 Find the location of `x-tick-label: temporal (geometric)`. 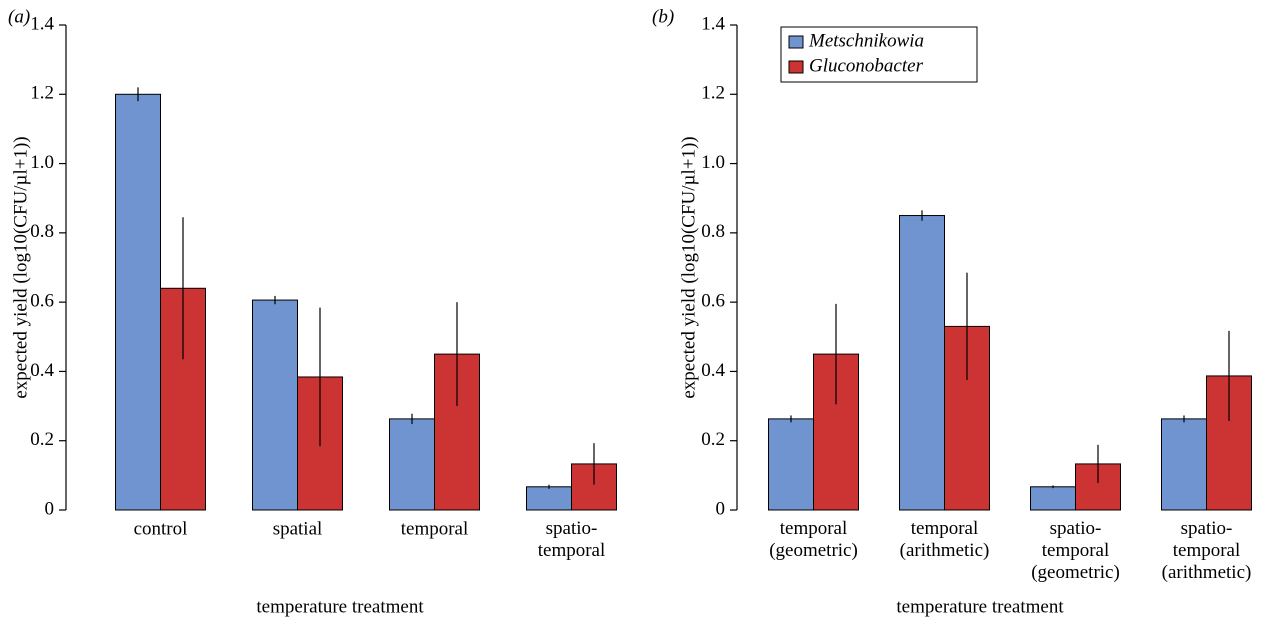

x-tick-label: temporal (geometric) is located at coordinates (813, 539).